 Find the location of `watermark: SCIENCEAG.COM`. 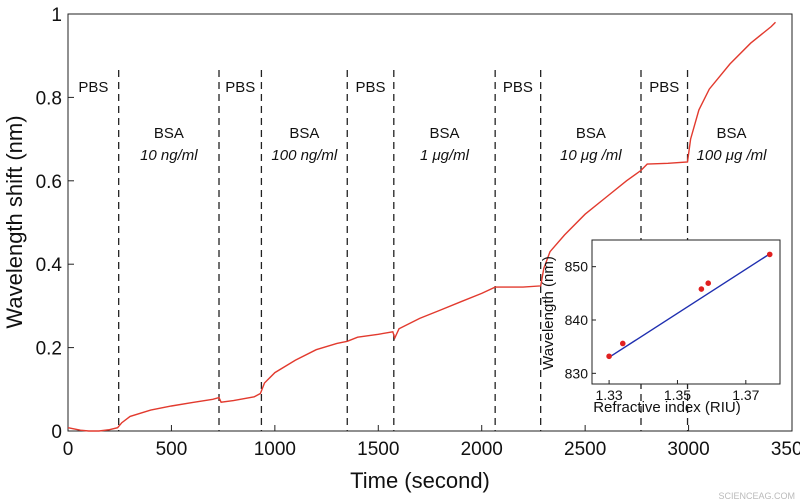

watermark: SCIENCEAG.COM is located at coordinates (756, 496).